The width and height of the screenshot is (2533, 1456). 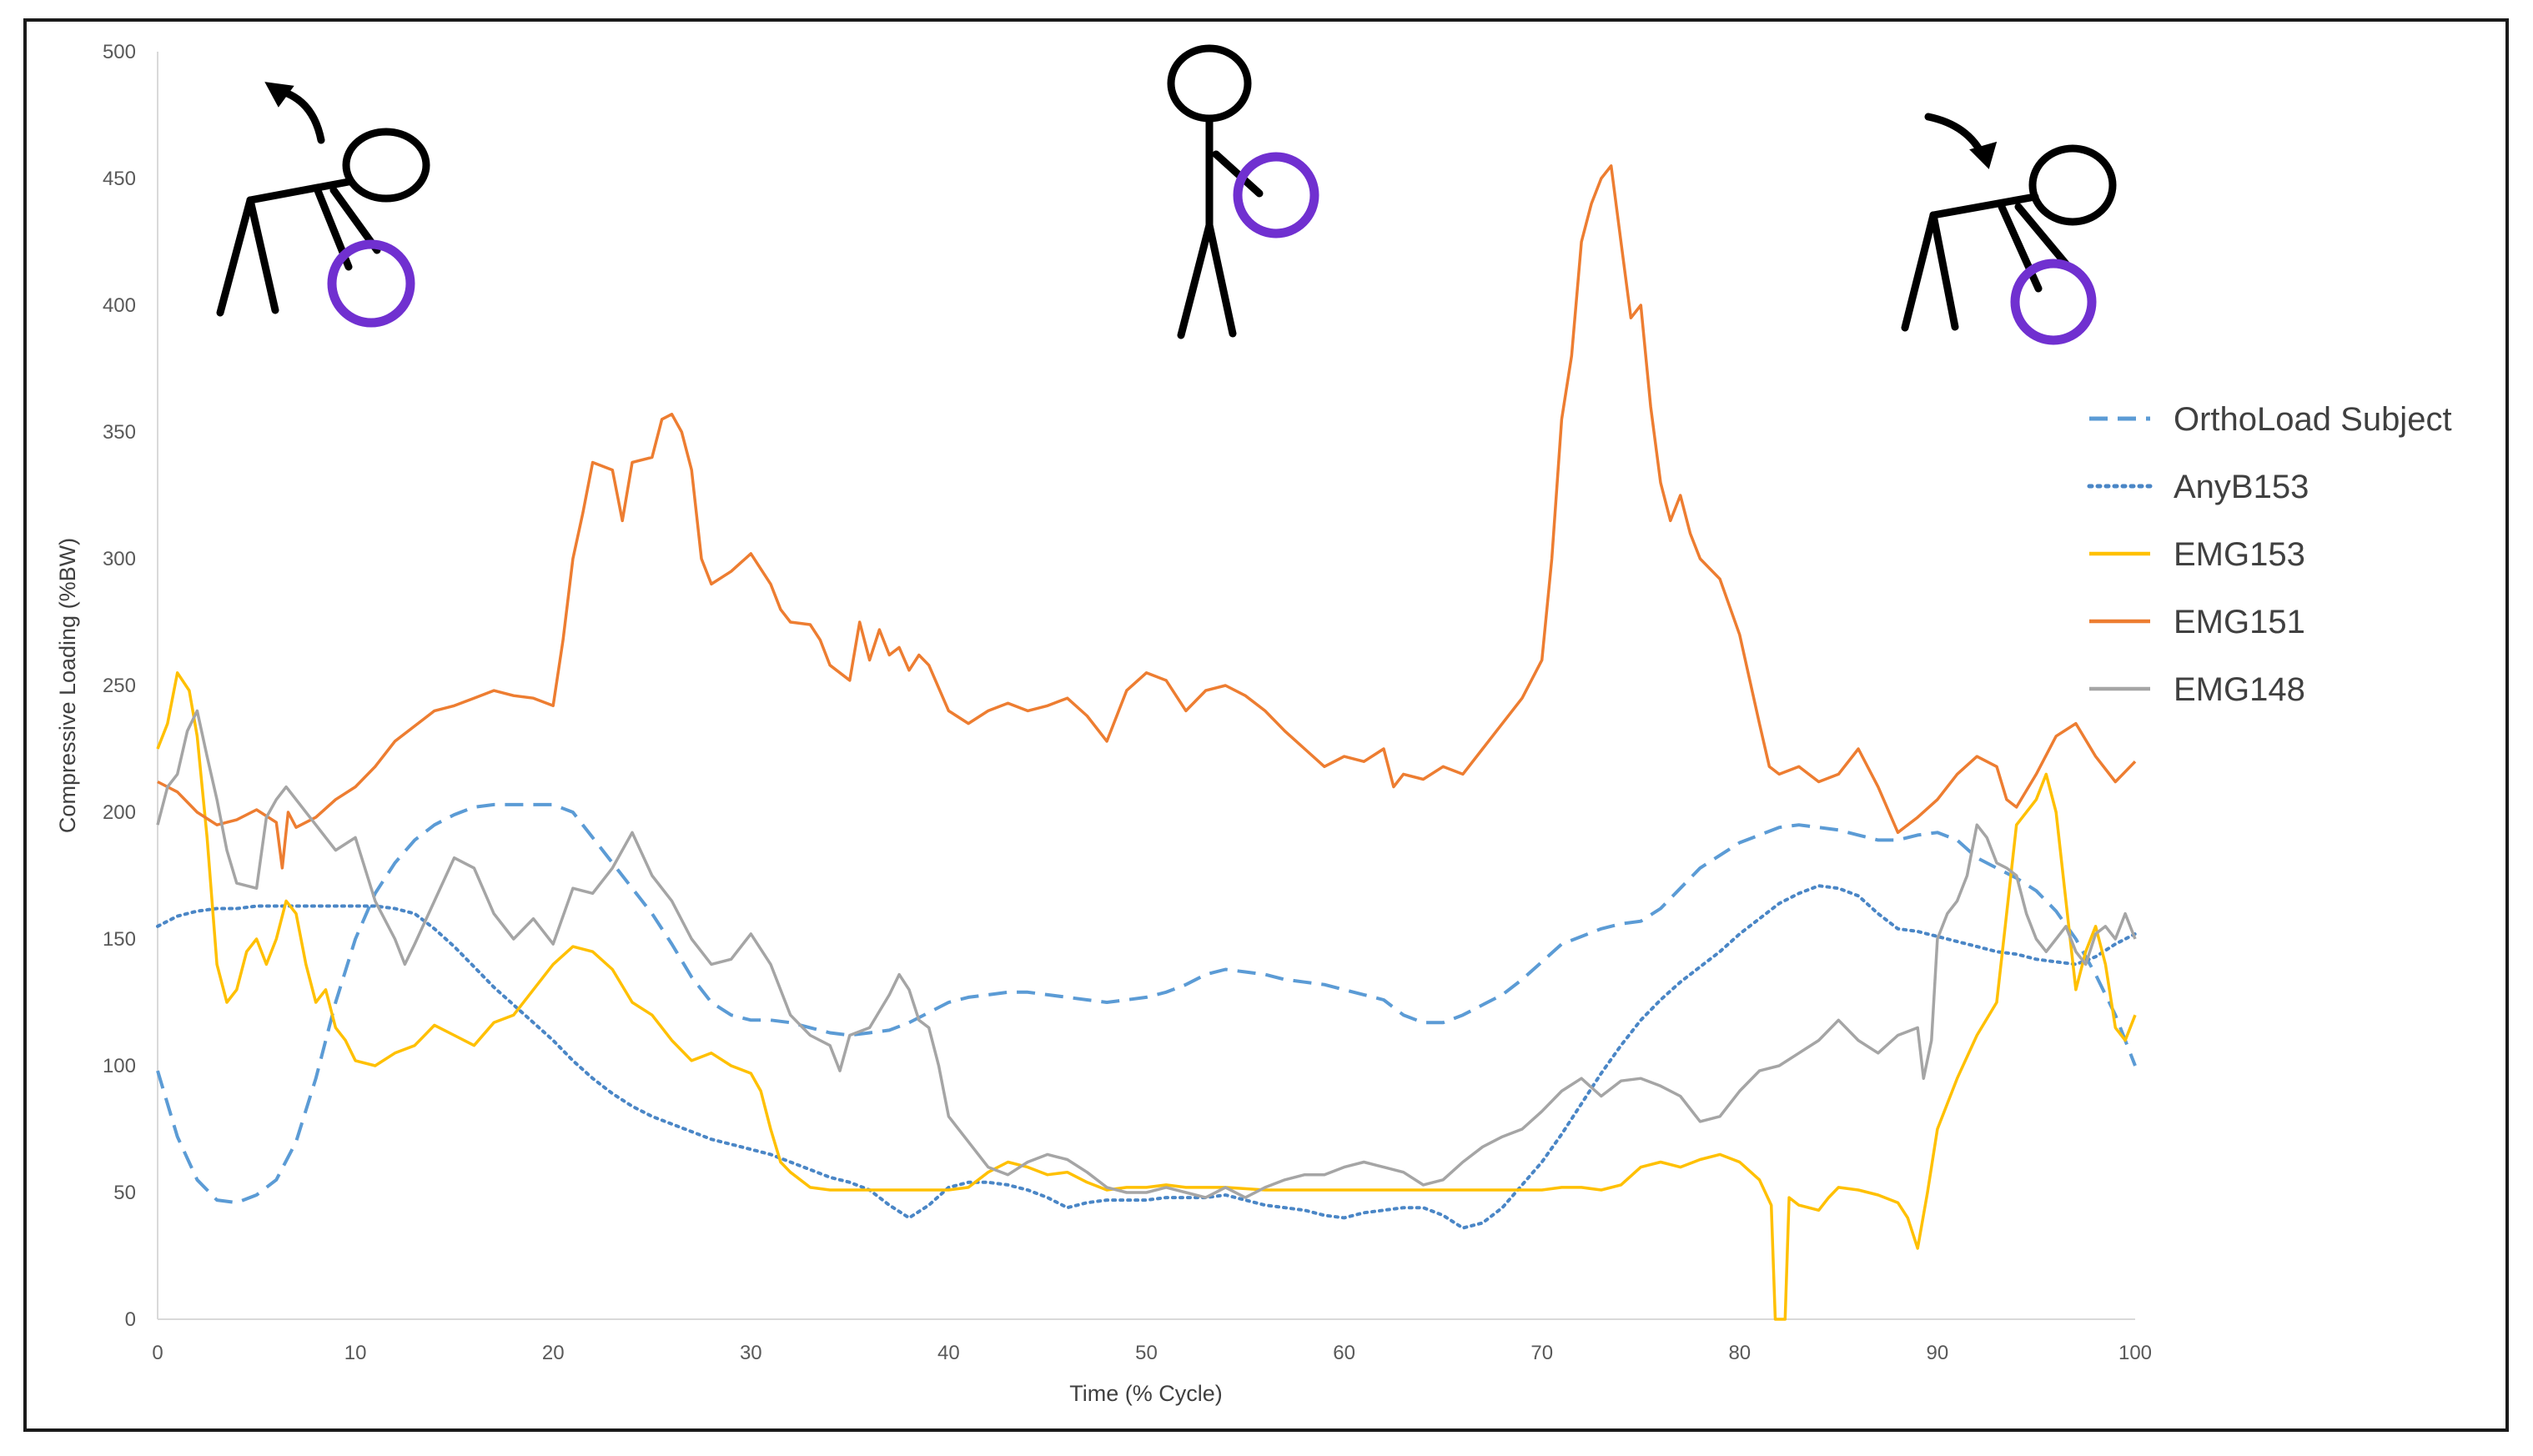 I want to click on y-tick-label: 300, so click(x=120, y=559).